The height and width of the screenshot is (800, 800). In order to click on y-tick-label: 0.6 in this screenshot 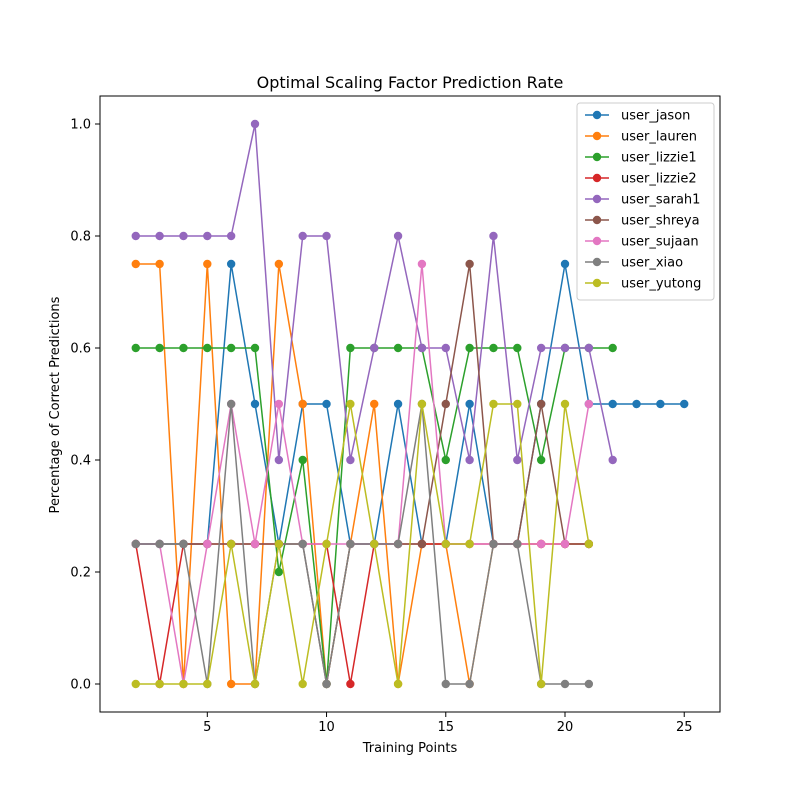, I will do `click(80, 349)`.